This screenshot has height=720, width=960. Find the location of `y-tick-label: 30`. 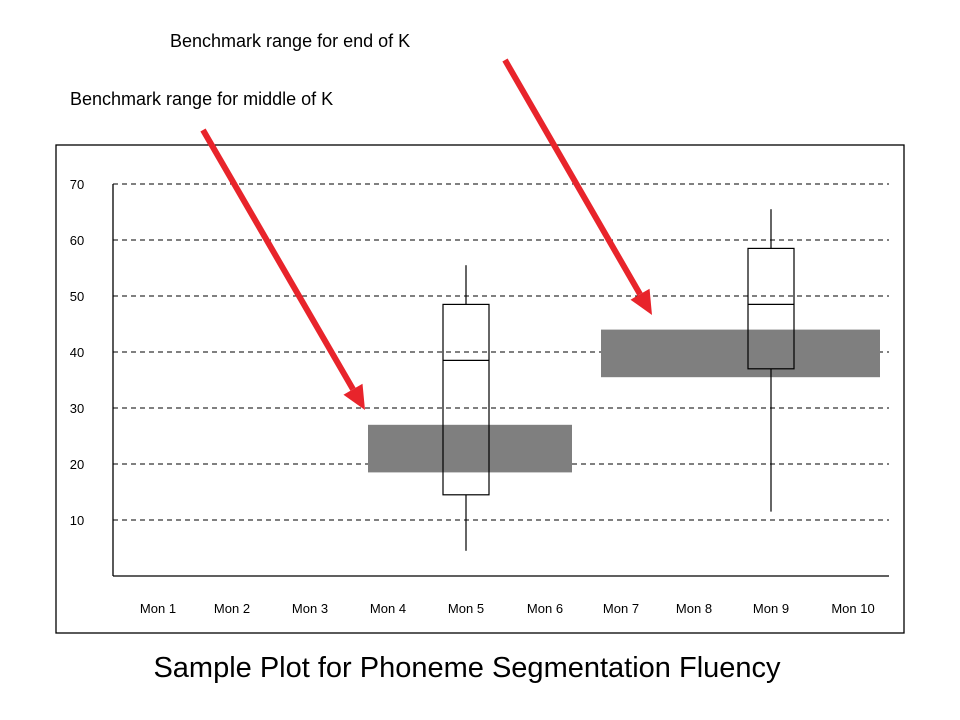

y-tick-label: 30 is located at coordinates (77, 408).